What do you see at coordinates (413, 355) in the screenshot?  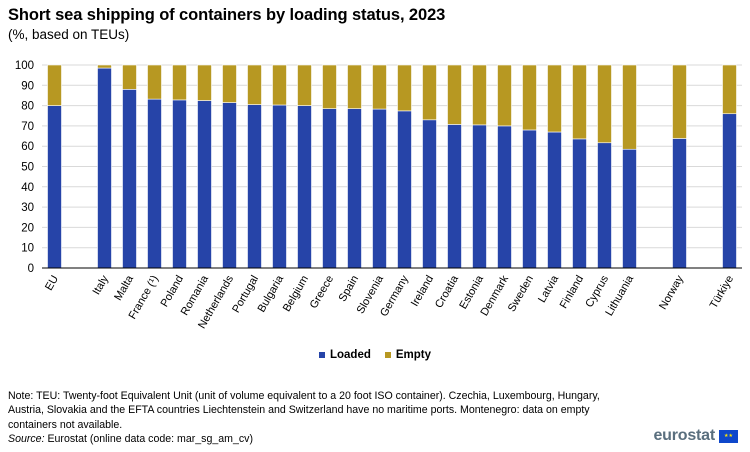 I see `legend-label-empty: Empty` at bounding box center [413, 355].